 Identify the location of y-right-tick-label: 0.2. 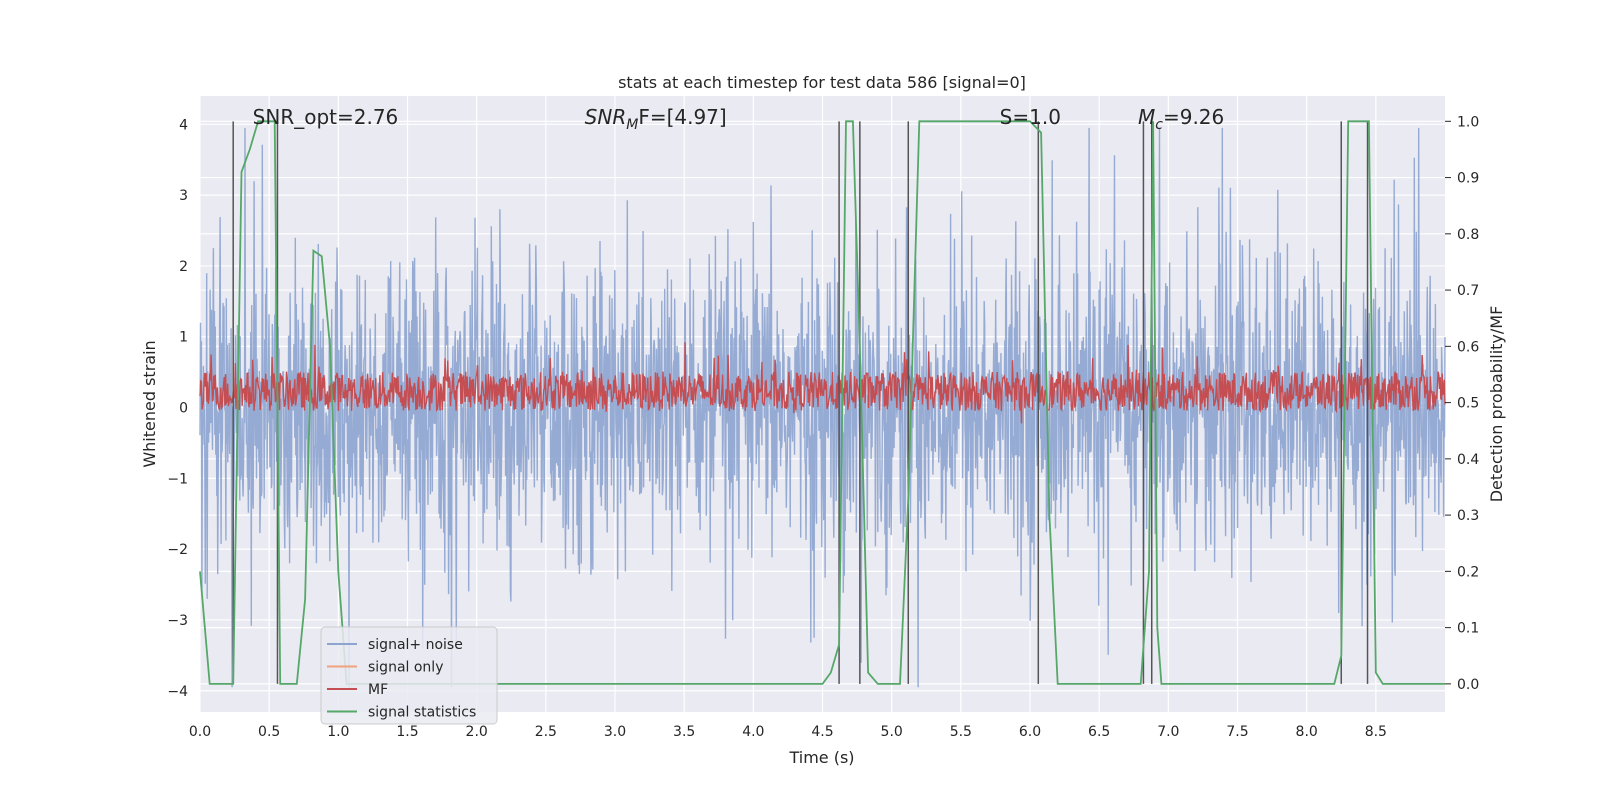
(1468, 572).